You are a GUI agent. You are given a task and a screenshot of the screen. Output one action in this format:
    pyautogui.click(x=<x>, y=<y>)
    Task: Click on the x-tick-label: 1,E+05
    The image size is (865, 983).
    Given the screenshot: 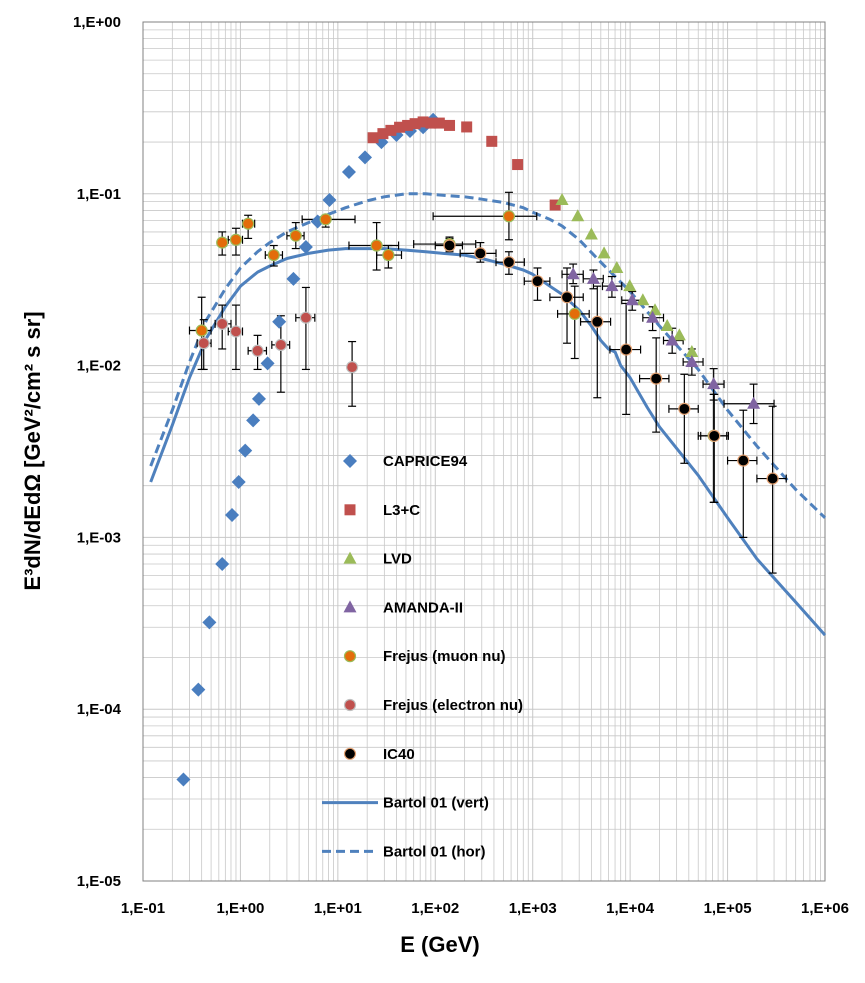 What is the action you would take?
    pyautogui.click(x=728, y=908)
    